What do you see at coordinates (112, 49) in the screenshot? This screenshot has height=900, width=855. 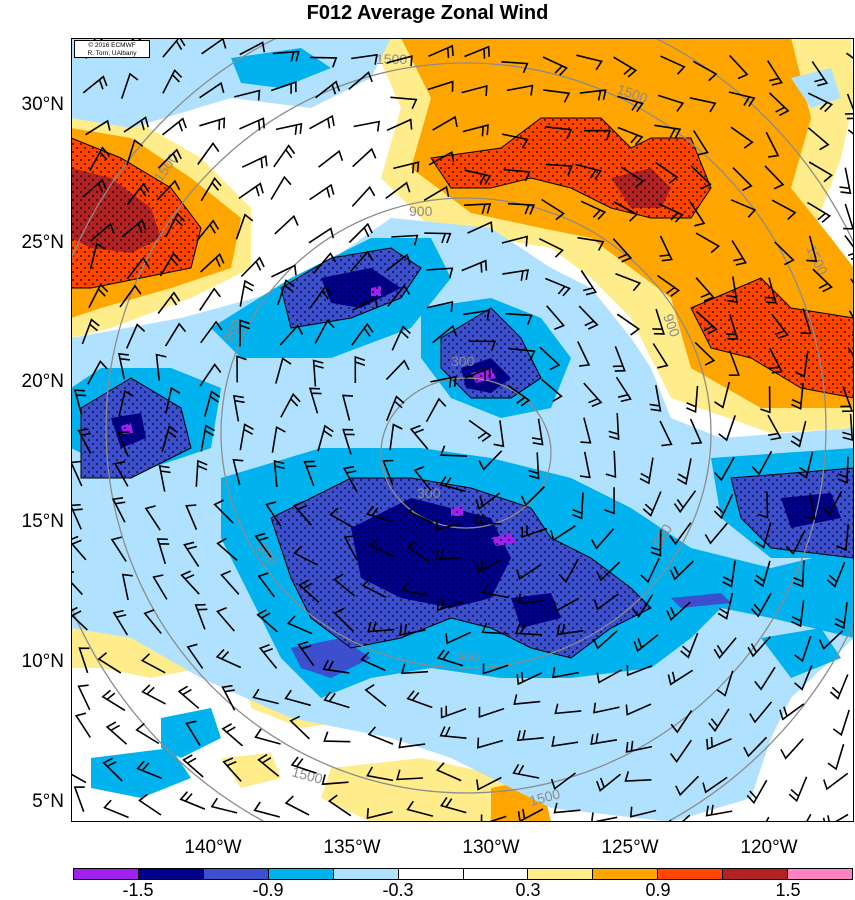 I see `copyright-box: © 2016 ECMWF R. Torn, UAlbany` at bounding box center [112, 49].